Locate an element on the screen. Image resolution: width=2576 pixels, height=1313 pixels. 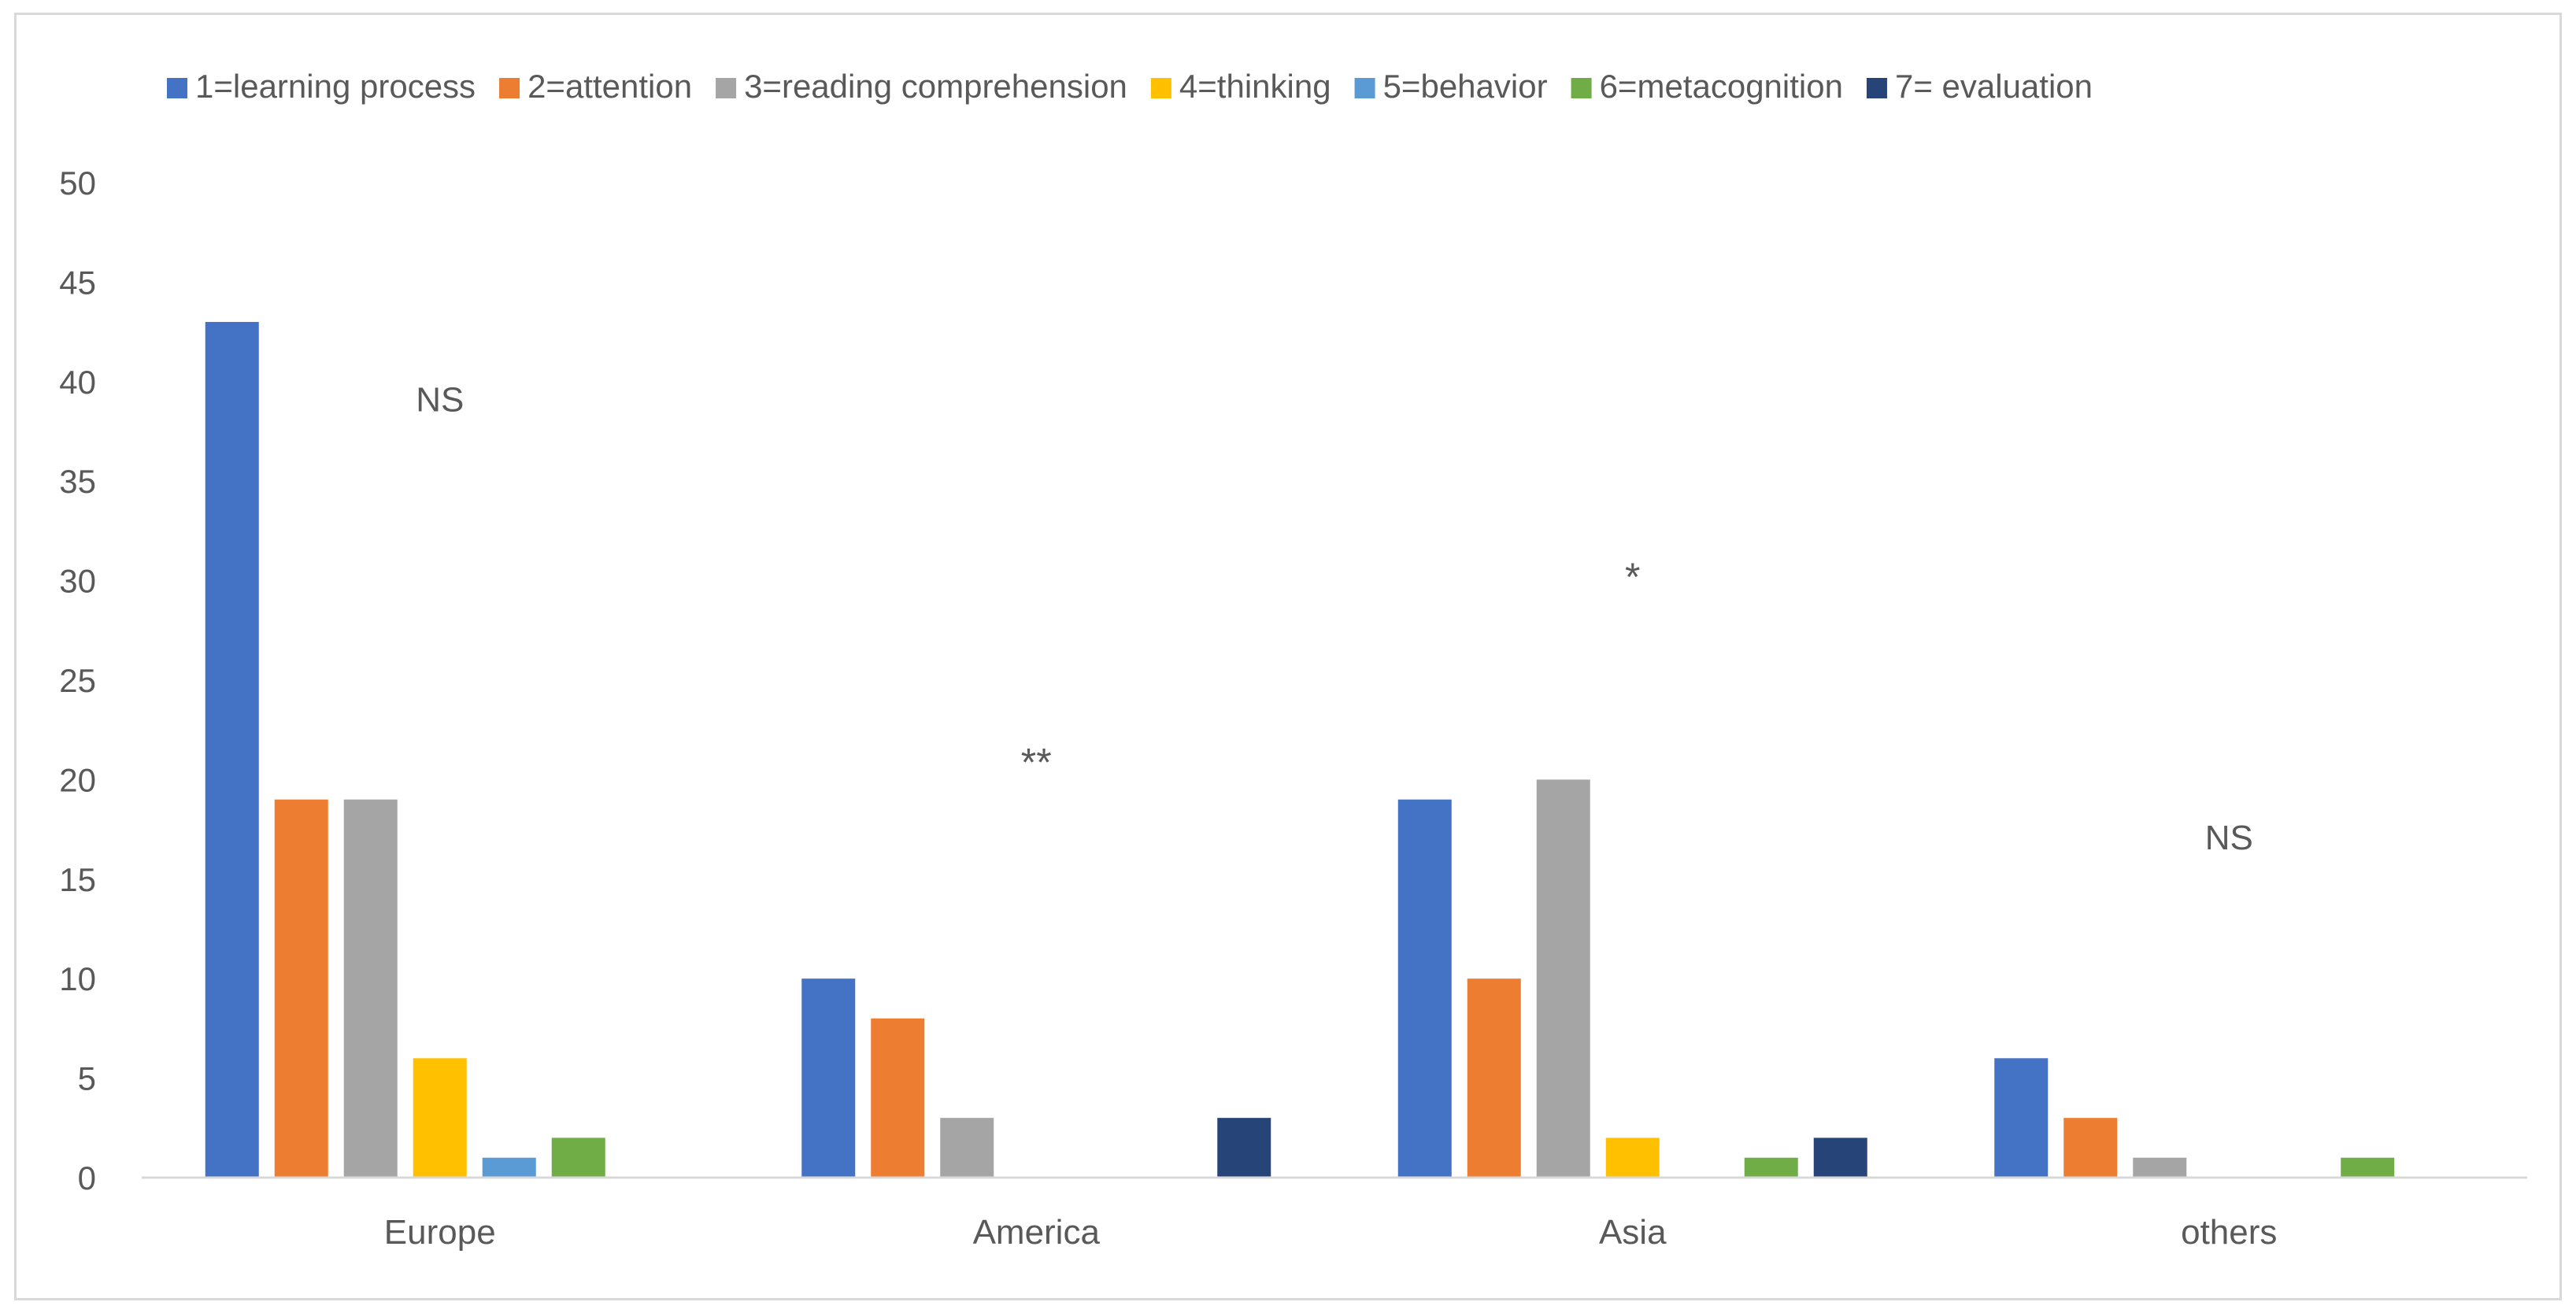
y-axis: 0 5 10 15 20 25 30 35 40 45 50 is located at coordinates (77, 680).